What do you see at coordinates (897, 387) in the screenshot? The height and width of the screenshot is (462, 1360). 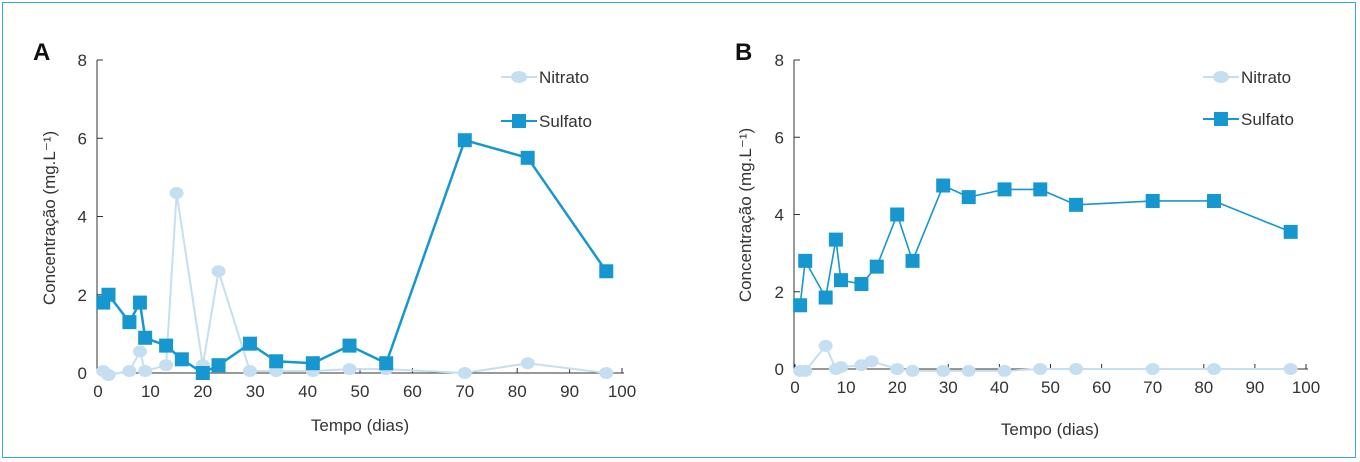 I see `x-tick-label: 20` at bounding box center [897, 387].